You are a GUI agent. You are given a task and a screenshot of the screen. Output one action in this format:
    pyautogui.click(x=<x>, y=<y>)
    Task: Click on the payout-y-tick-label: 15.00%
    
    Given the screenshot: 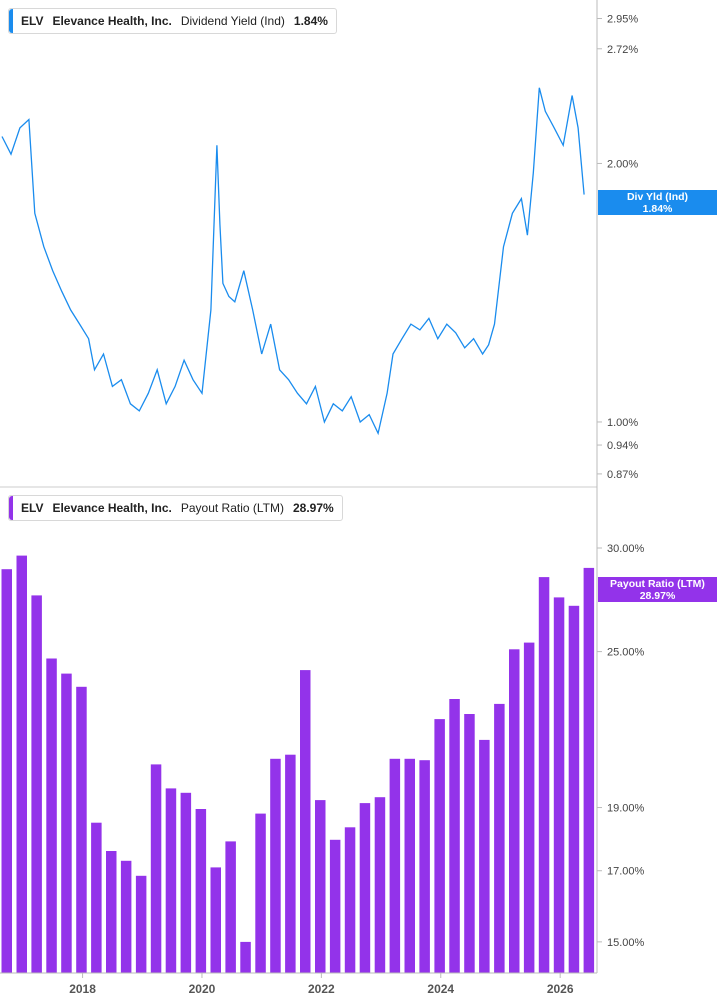 What is the action you would take?
    pyautogui.click(x=626, y=943)
    